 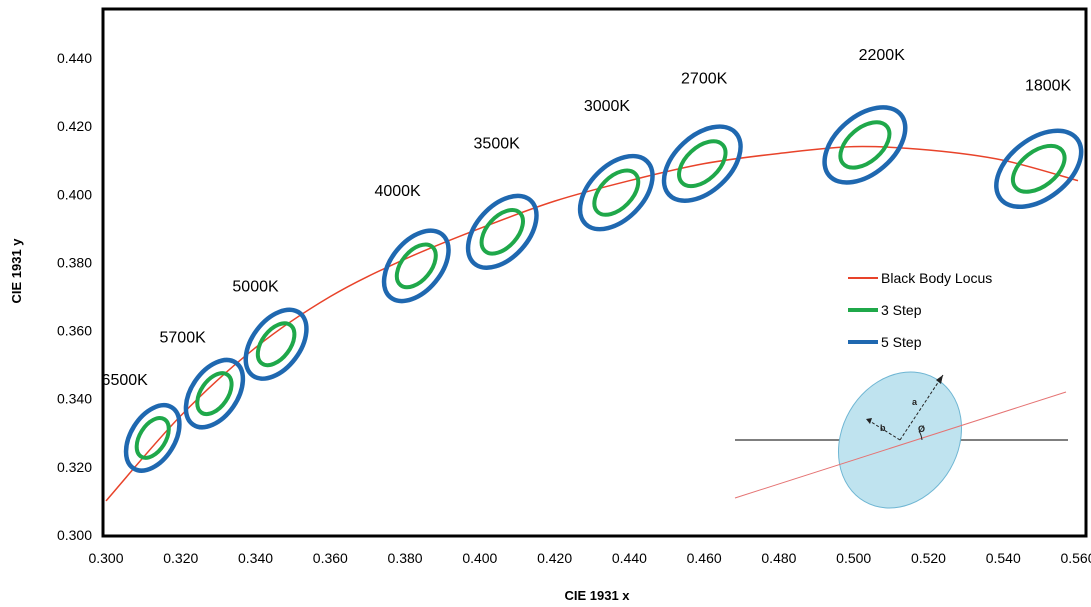 What do you see at coordinates (920, 435) in the screenshot?
I see `inset-angle-arc` at bounding box center [920, 435].